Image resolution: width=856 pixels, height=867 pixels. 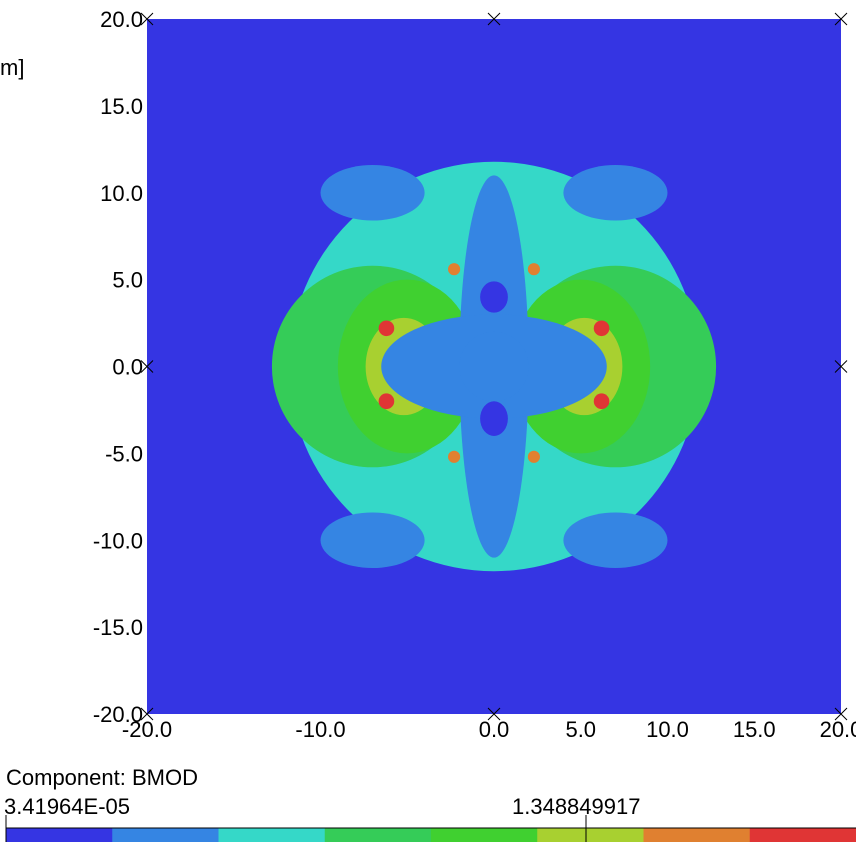 I want to click on y-tick-label: -10.0, so click(x=118, y=540).